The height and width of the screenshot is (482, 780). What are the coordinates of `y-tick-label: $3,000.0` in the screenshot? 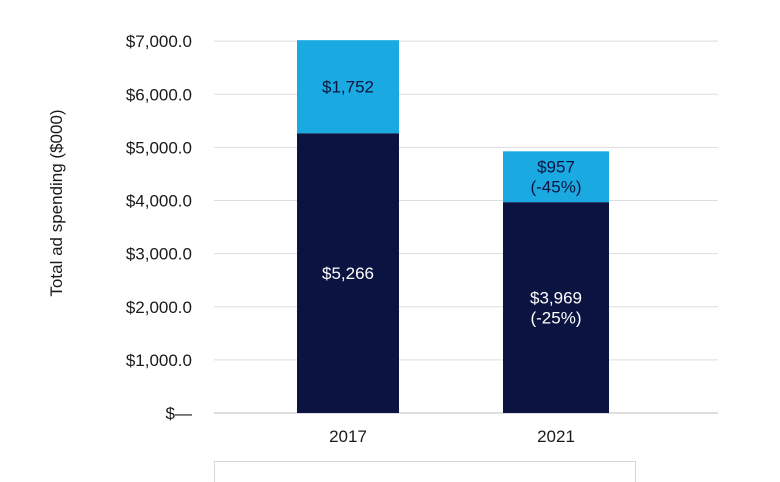 It's located at (159, 254).